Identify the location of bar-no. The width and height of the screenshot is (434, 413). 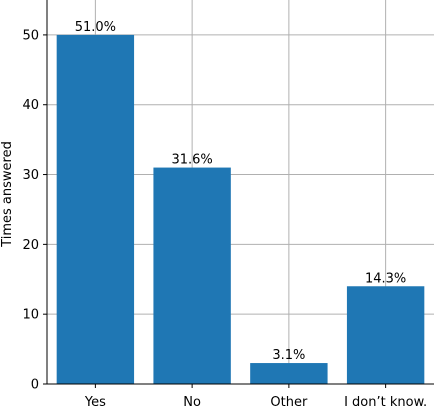
(192, 275).